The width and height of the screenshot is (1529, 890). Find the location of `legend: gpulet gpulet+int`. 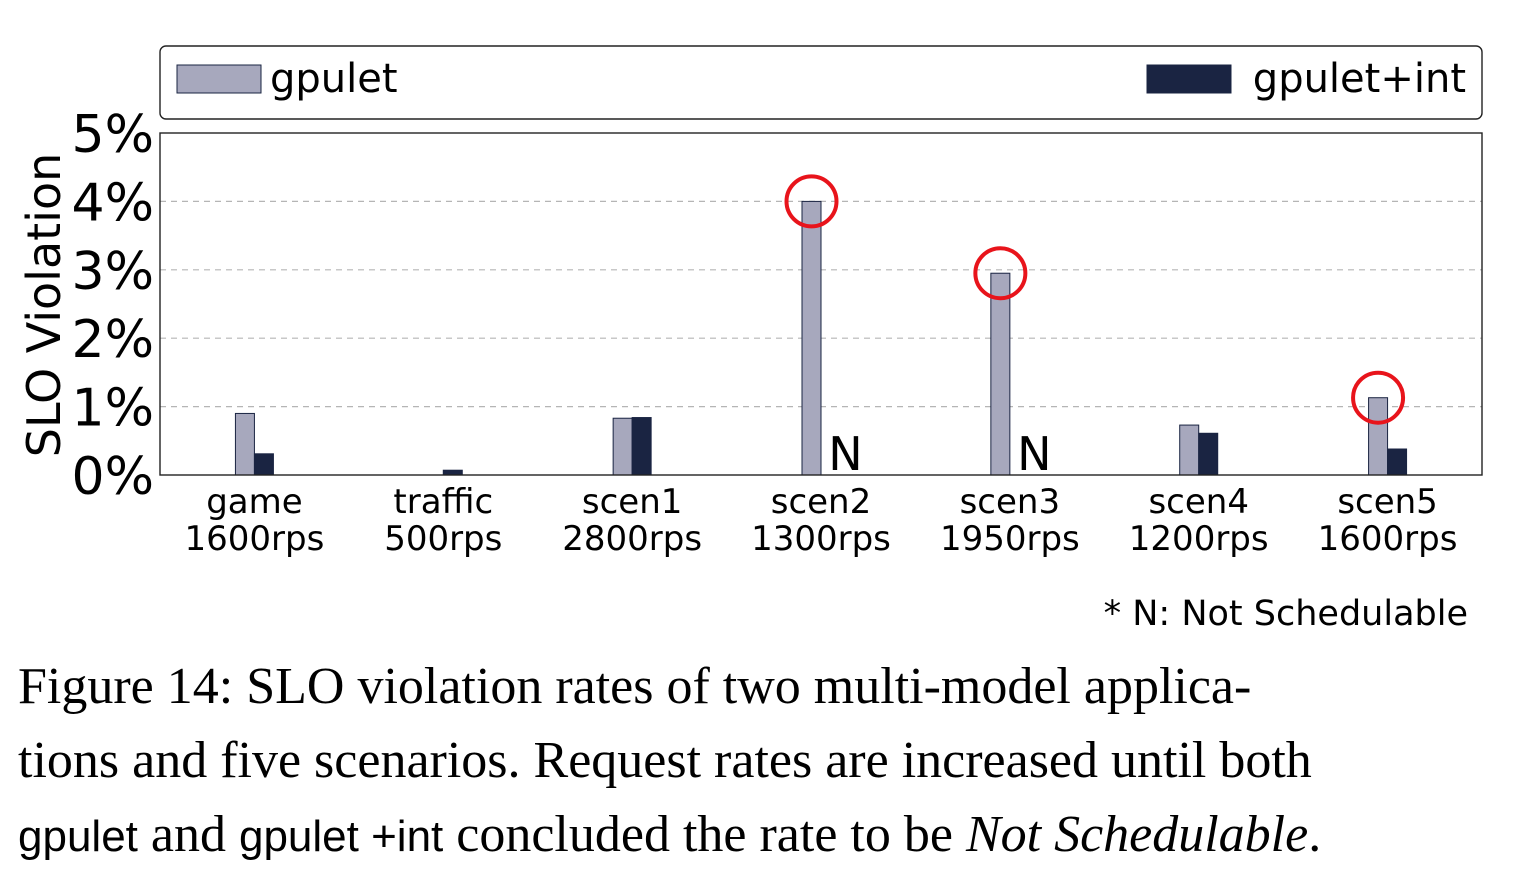

legend: gpulet gpulet+int is located at coordinates (821, 82).